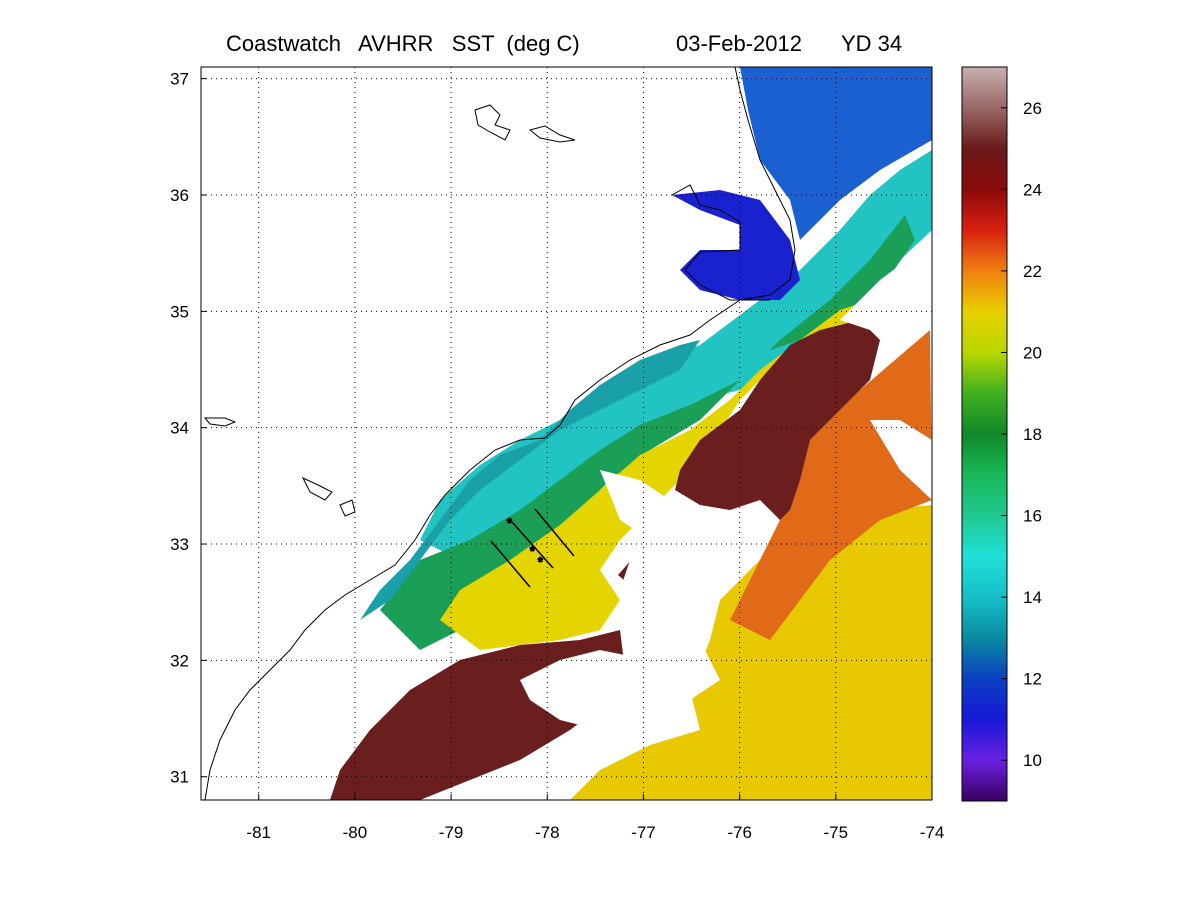 The width and height of the screenshot is (1200, 900). What do you see at coordinates (1032, 271) in the screenshot?
I see `colorbar-tick-label: 22` at bounding box center [1032, 271].